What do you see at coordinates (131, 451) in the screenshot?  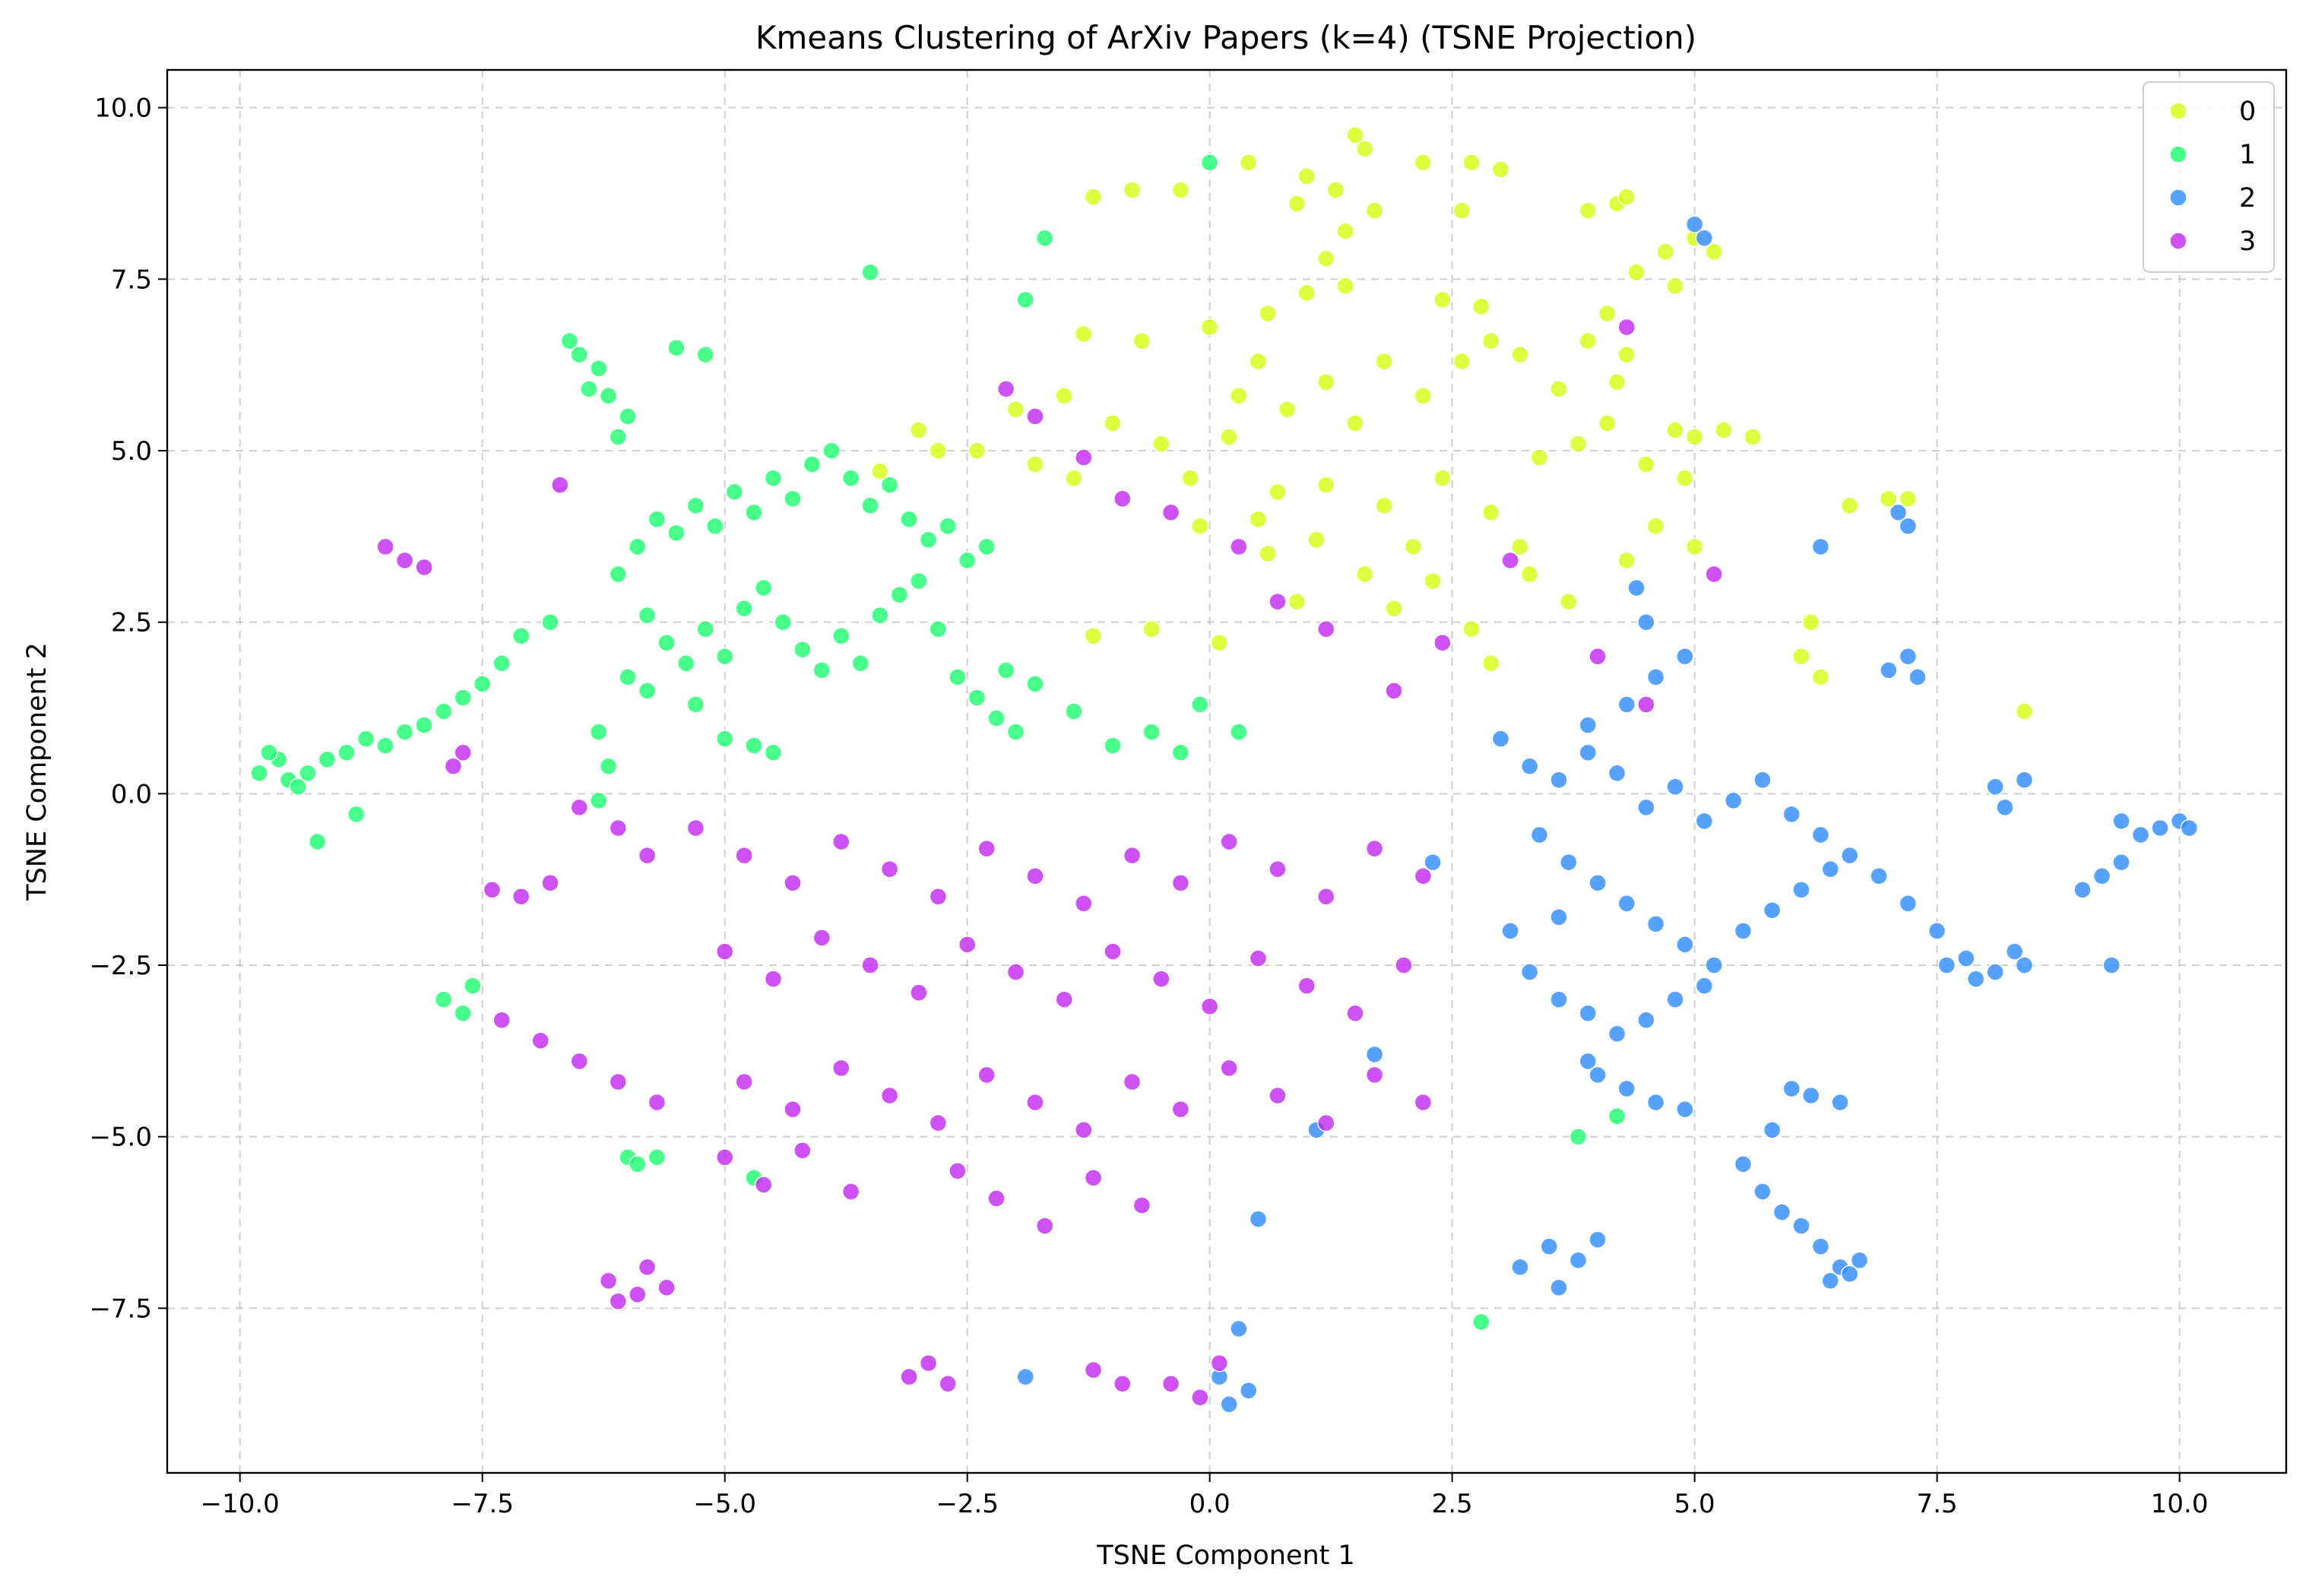 I see `y-tick-label: 5.0` at bounding box center [131, 451].